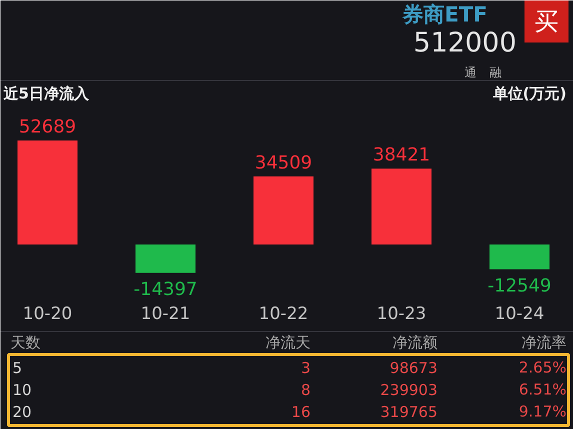 The width and height of the screenshot is (573, 429). I want to click on x-tick-label: 10-24, so click(519, 314).